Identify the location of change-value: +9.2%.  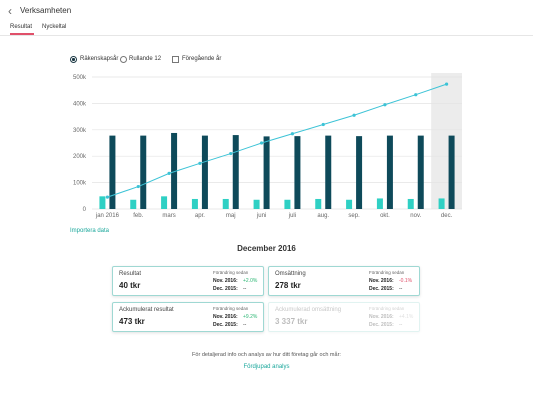
(250, 317).